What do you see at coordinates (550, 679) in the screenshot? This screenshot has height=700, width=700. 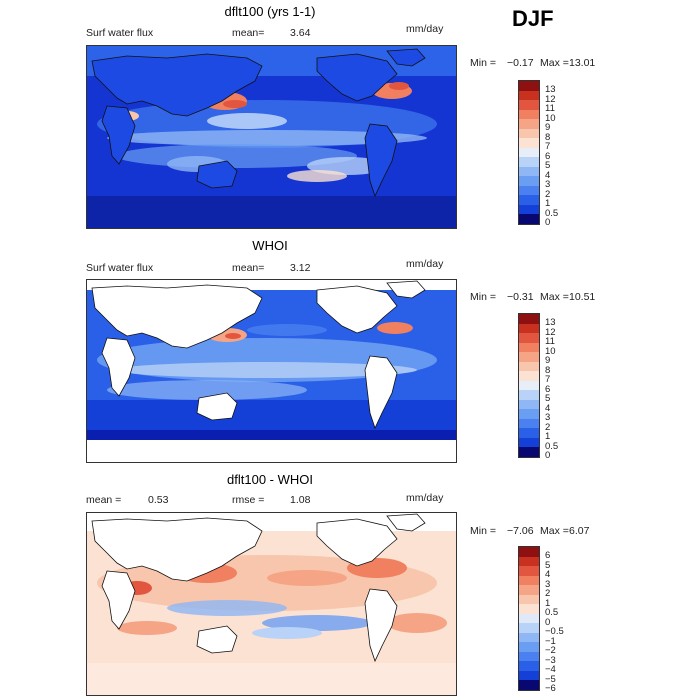 I see `colorbar-tick: −5` at bounding box center [550, 679].